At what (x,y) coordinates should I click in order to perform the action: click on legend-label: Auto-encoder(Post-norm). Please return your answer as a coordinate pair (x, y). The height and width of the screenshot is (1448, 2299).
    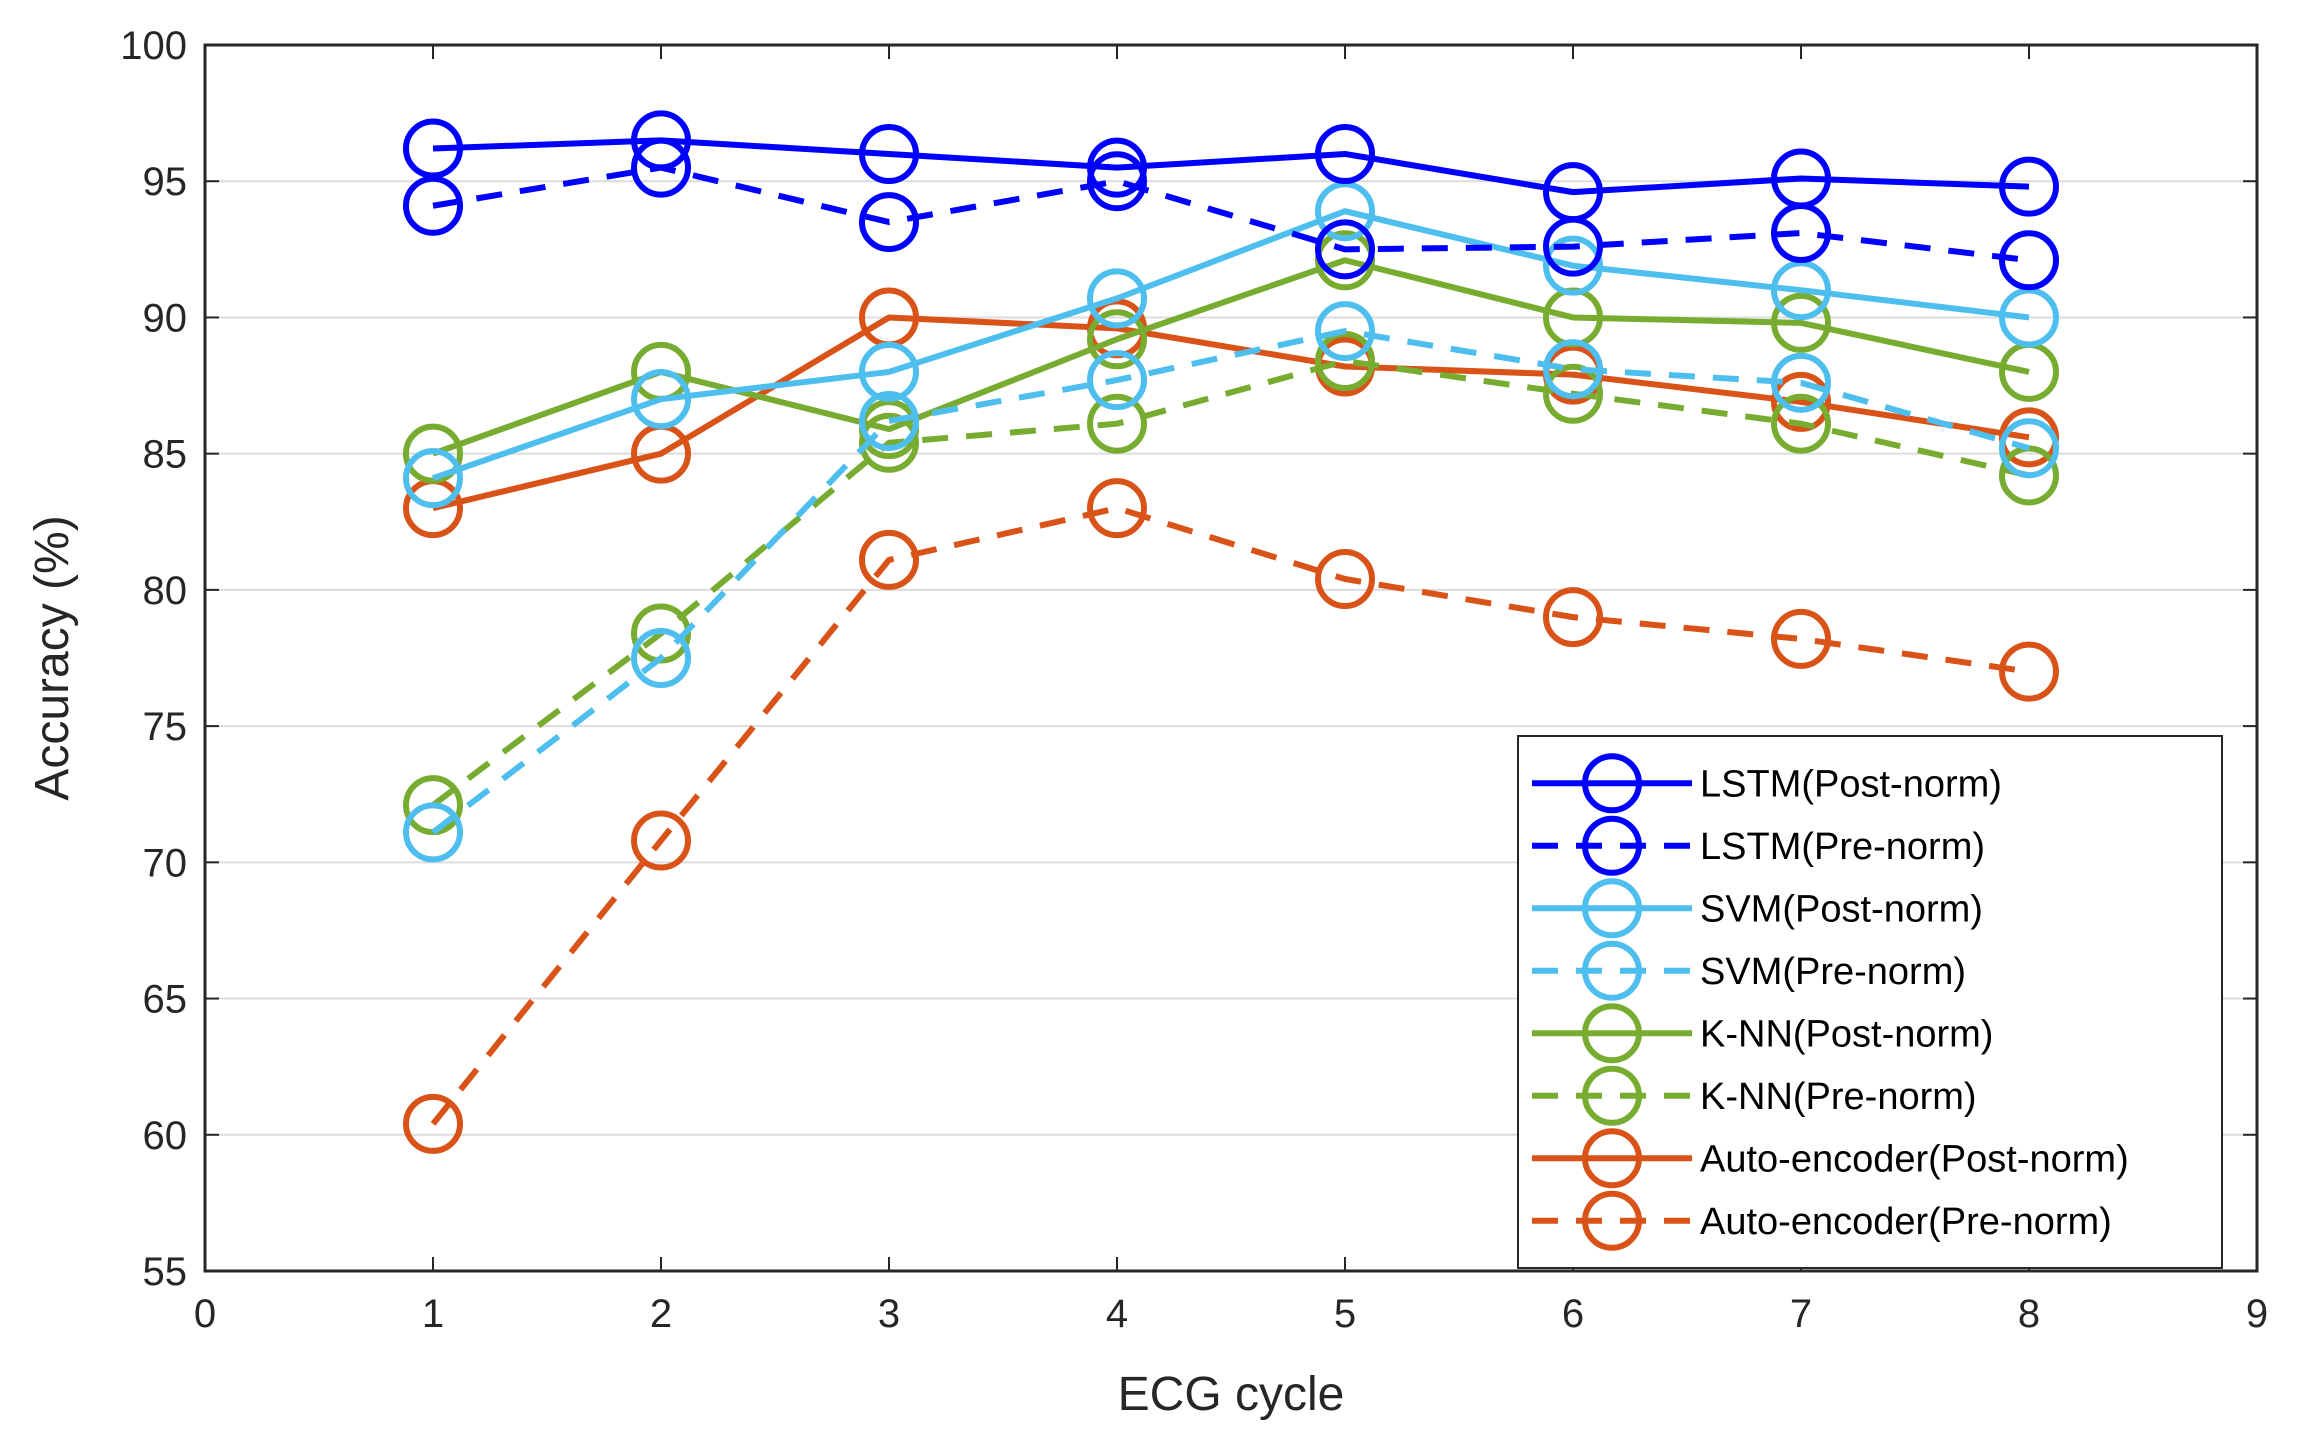
    Looking at the image, I should click on (1914, 1159).